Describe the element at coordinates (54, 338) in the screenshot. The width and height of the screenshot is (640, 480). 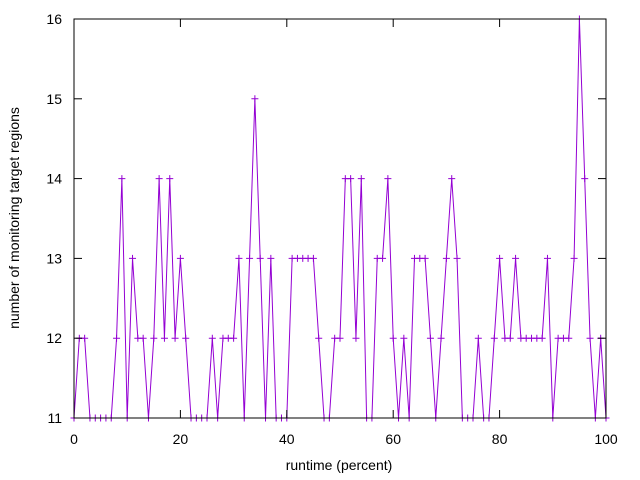
I see `y-tick-label: 12` at that location.